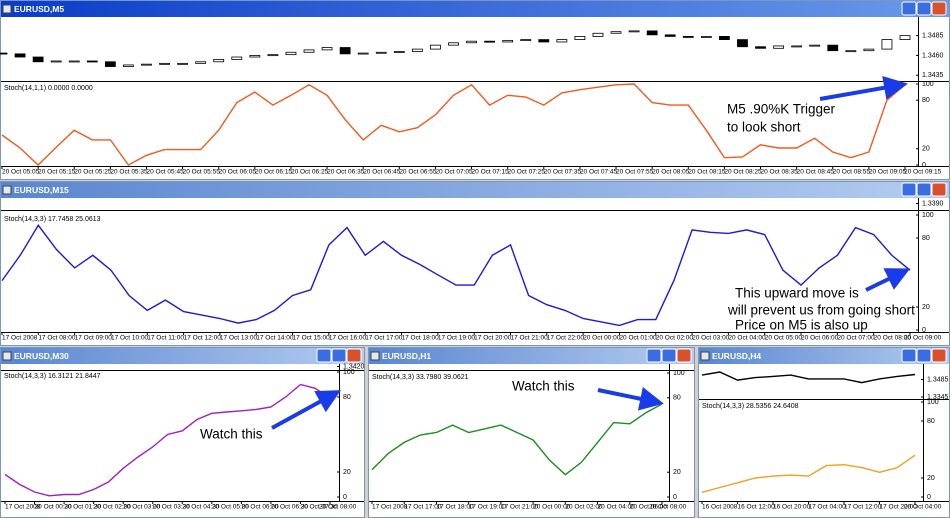 This screenshot has height=518, width=950. What do you see at coordinates (602, 338) in the screenshot?
I see `x-tick-label: 20 Oct 00:00` at bounding box center [602, 338].